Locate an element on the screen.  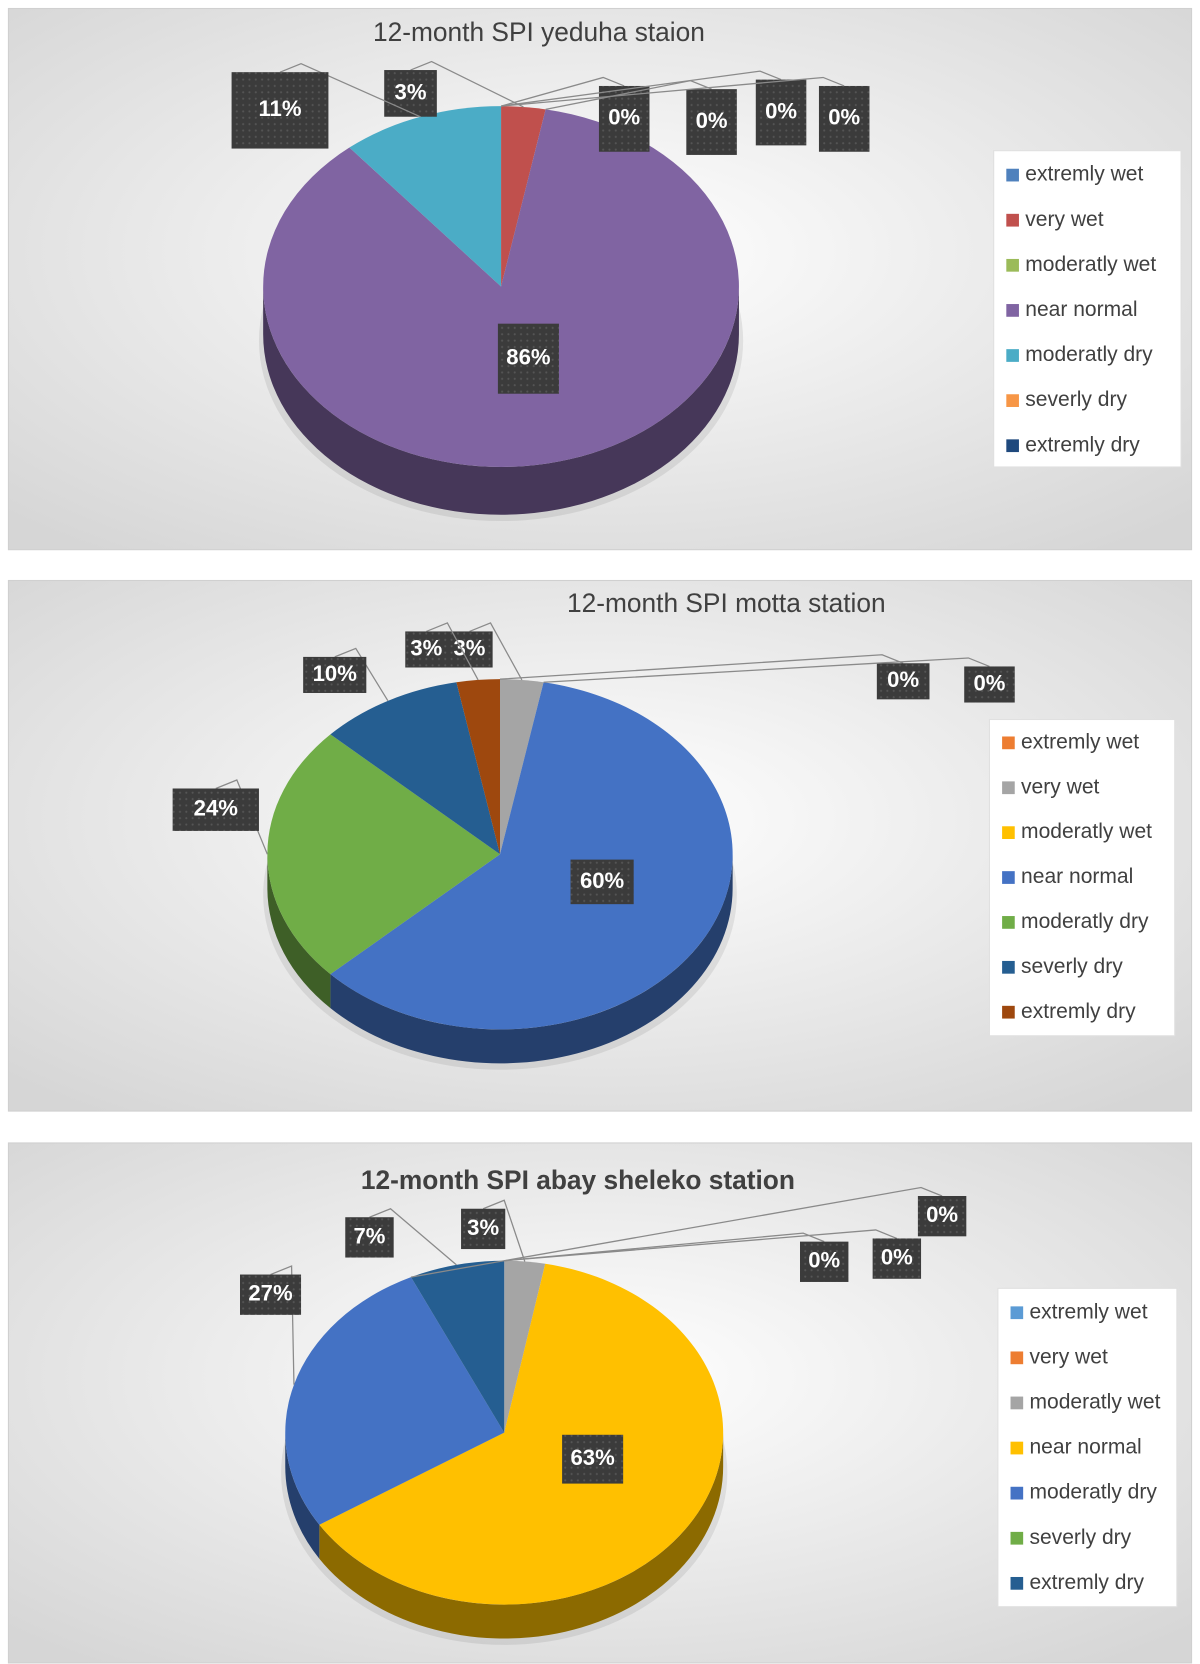
data-label: 11% is located at coordinates (279, 108).